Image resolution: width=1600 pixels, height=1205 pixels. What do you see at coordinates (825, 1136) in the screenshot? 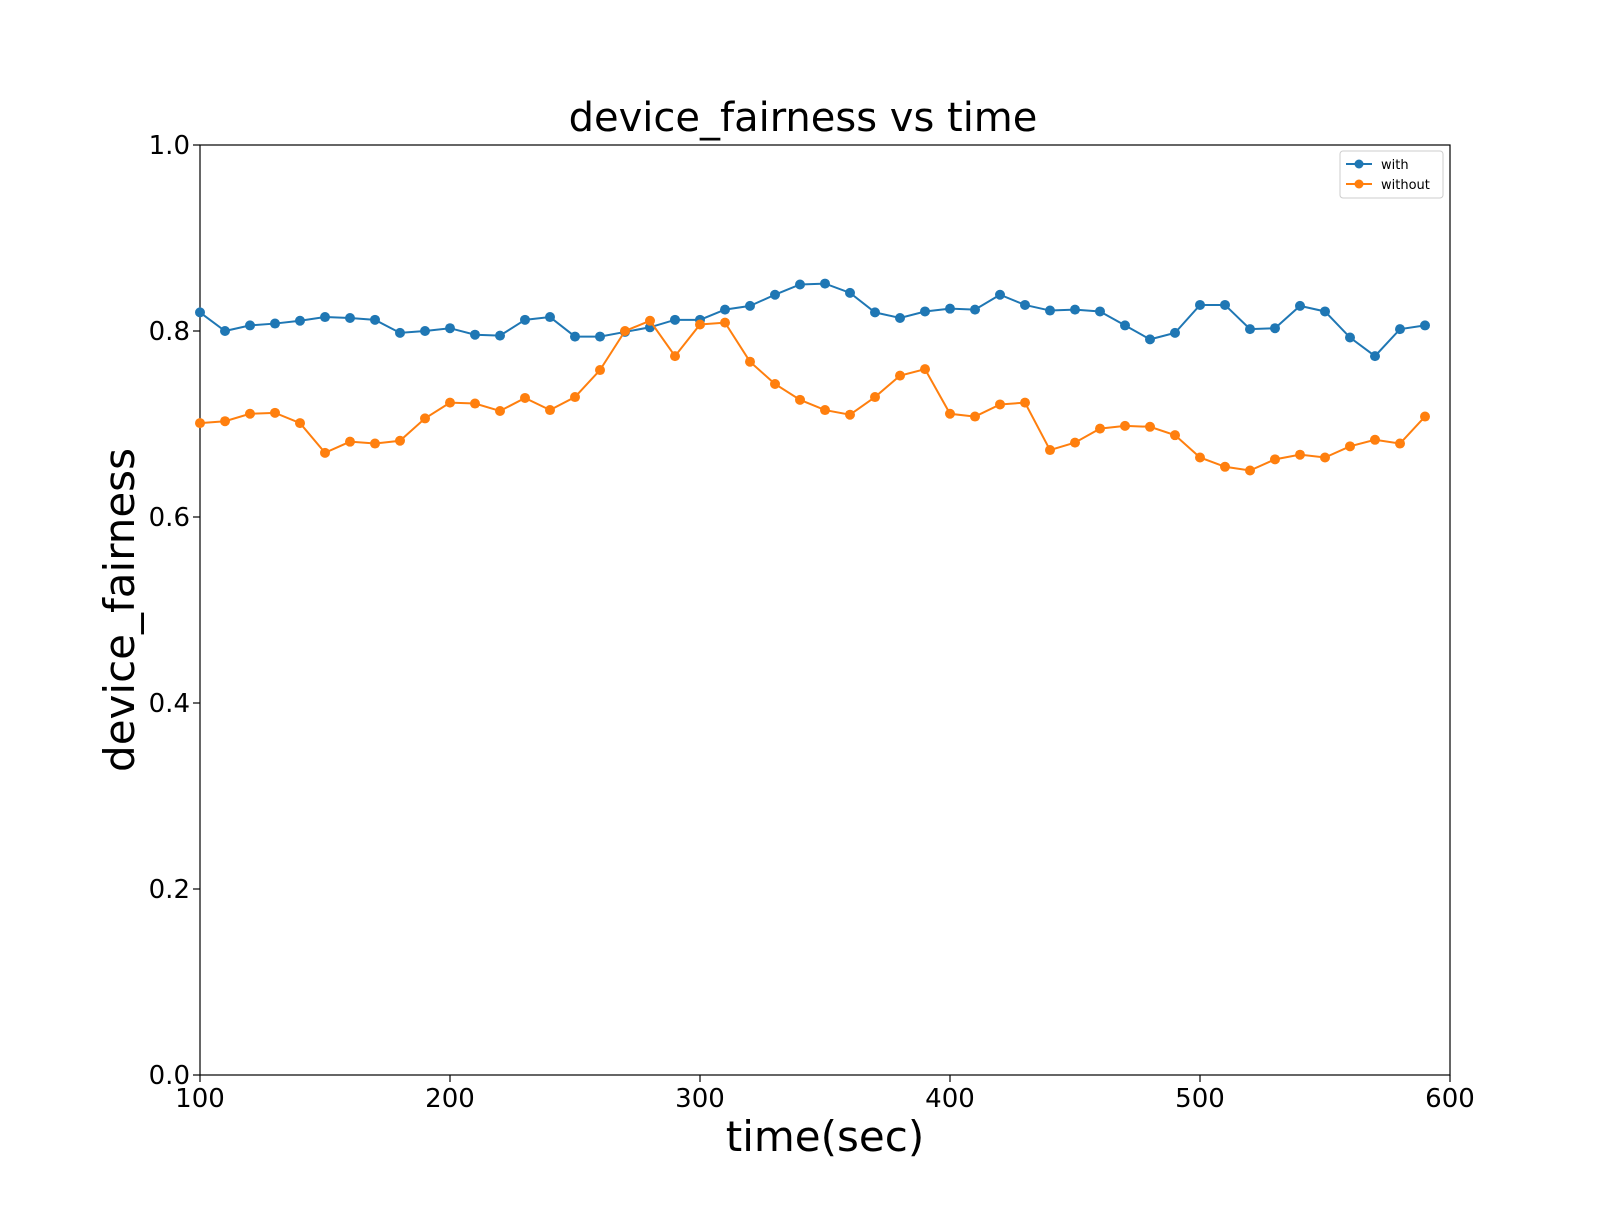
I see `x-axis-label: time(sec)` at bounding box center [825, 1136].